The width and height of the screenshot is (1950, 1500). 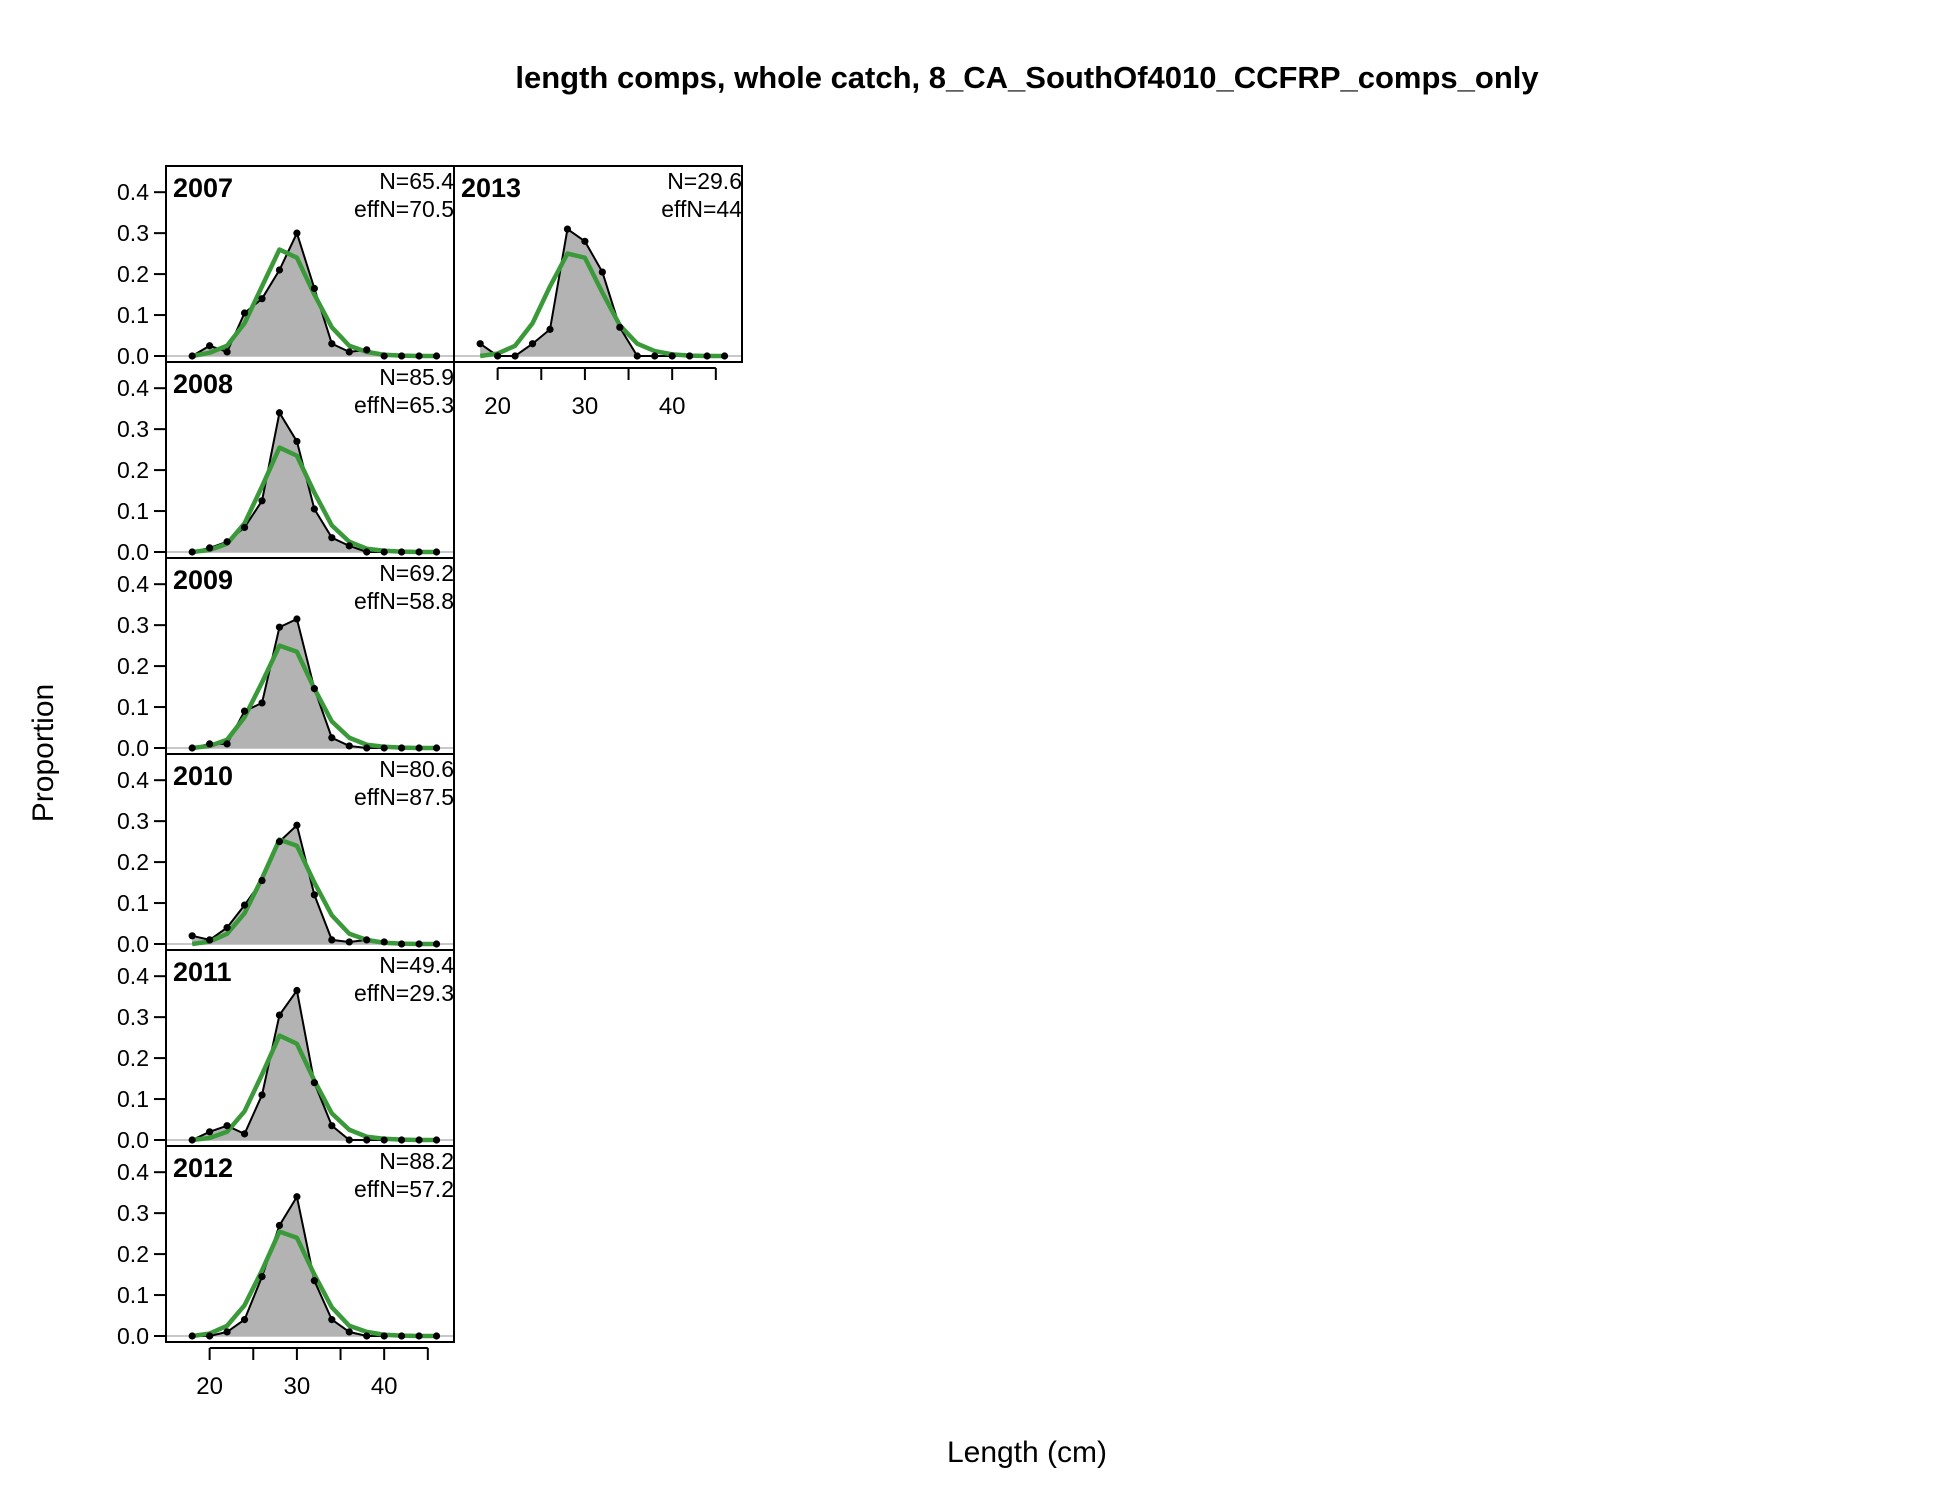 I want to click on panel-year-label: 2013, so click(x=491, y=188).